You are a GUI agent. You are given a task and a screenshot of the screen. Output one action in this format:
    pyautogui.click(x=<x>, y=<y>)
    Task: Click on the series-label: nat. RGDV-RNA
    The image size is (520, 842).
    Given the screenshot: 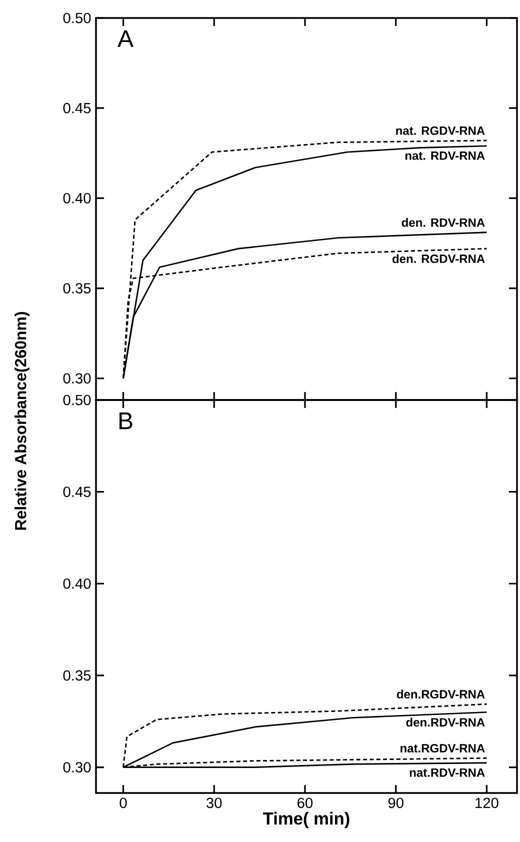 What is the action you would take?
    pyautogui.click(x=440, y=130)
    